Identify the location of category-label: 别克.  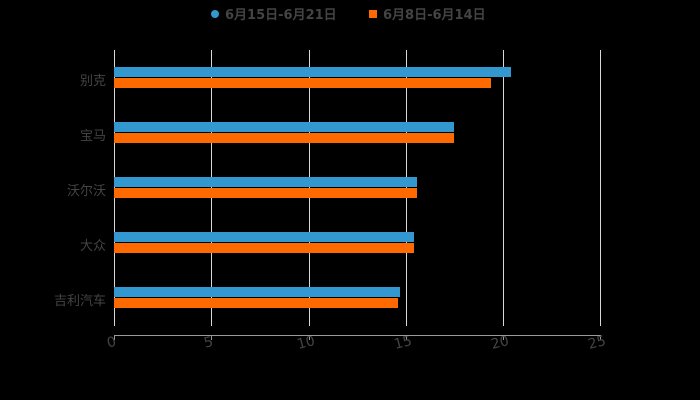
(92, 81).